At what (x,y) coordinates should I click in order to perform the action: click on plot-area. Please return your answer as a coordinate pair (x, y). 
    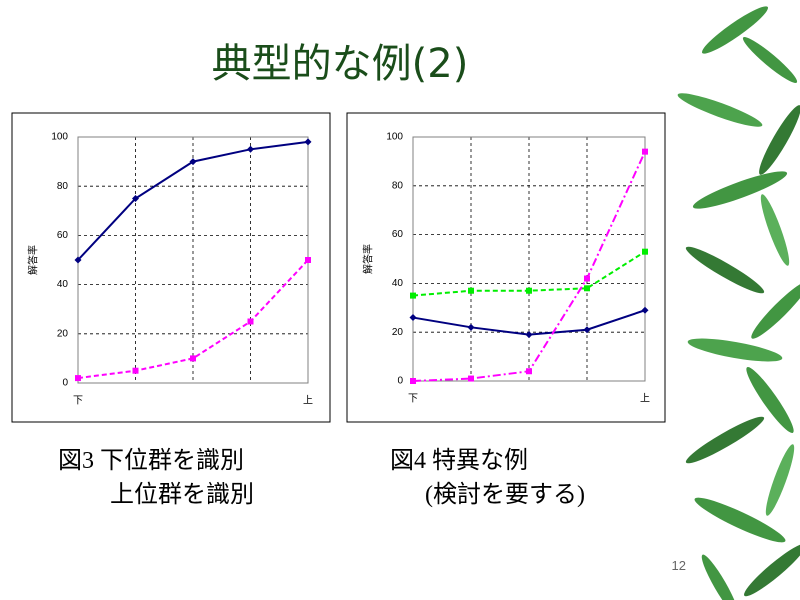
    Looking at the image, I should click on (529, 259).